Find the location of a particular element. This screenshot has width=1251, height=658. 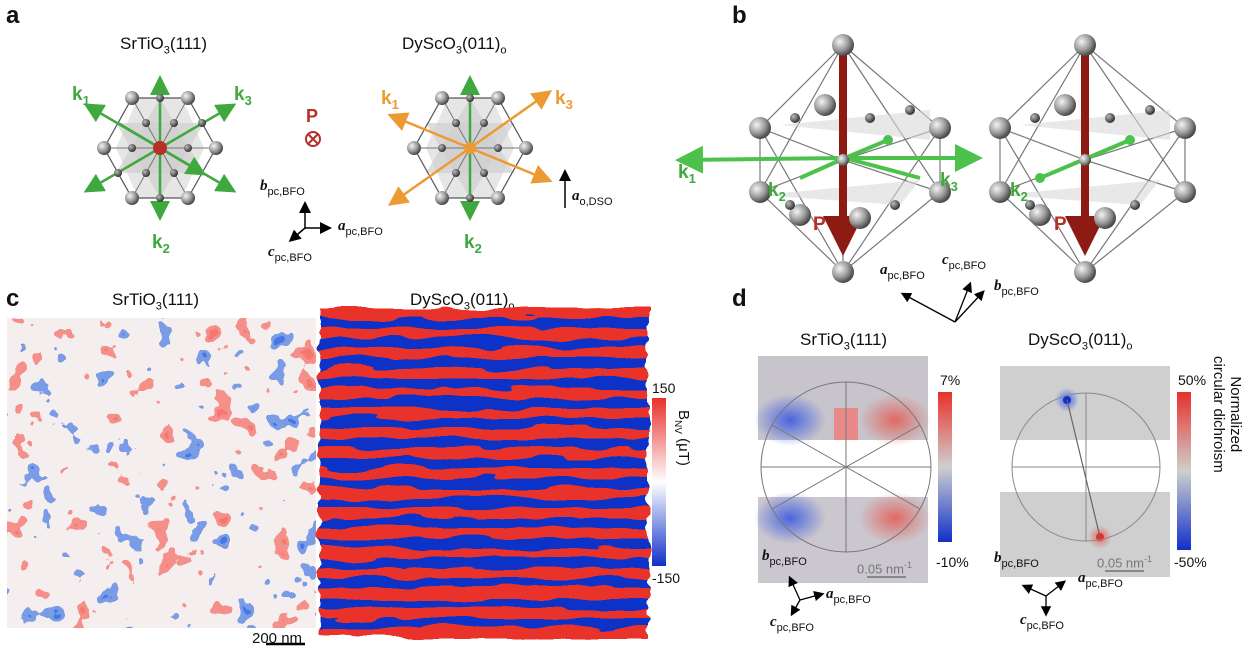

panel-label-a: a is located at coordinates (13, 15).